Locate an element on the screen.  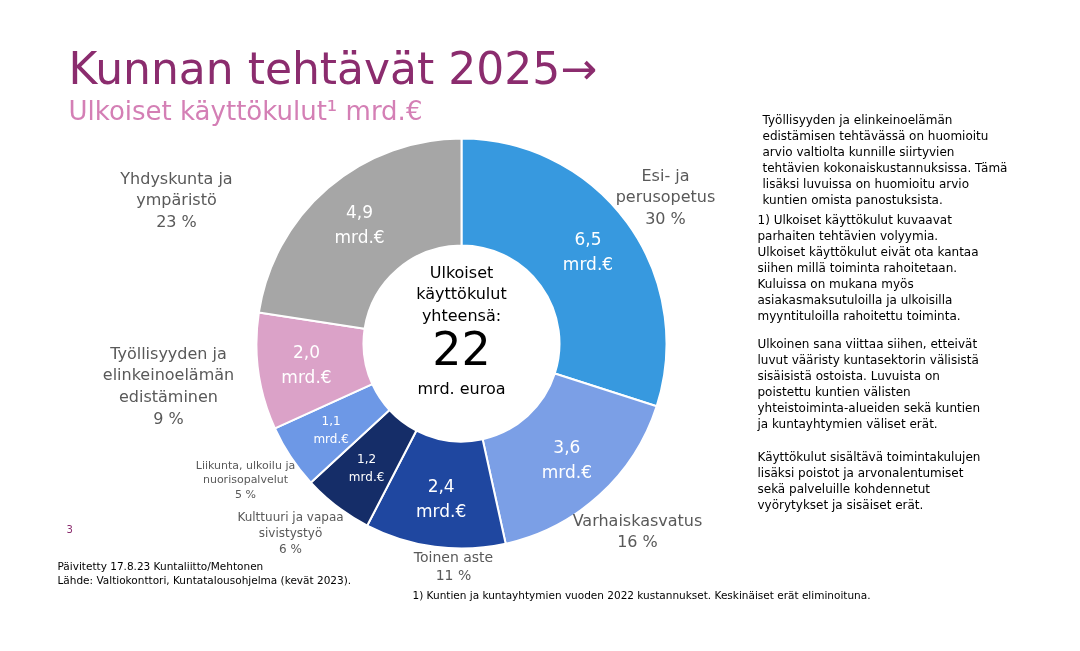
text: mrd. euroa is located at coordinates (461, 388).